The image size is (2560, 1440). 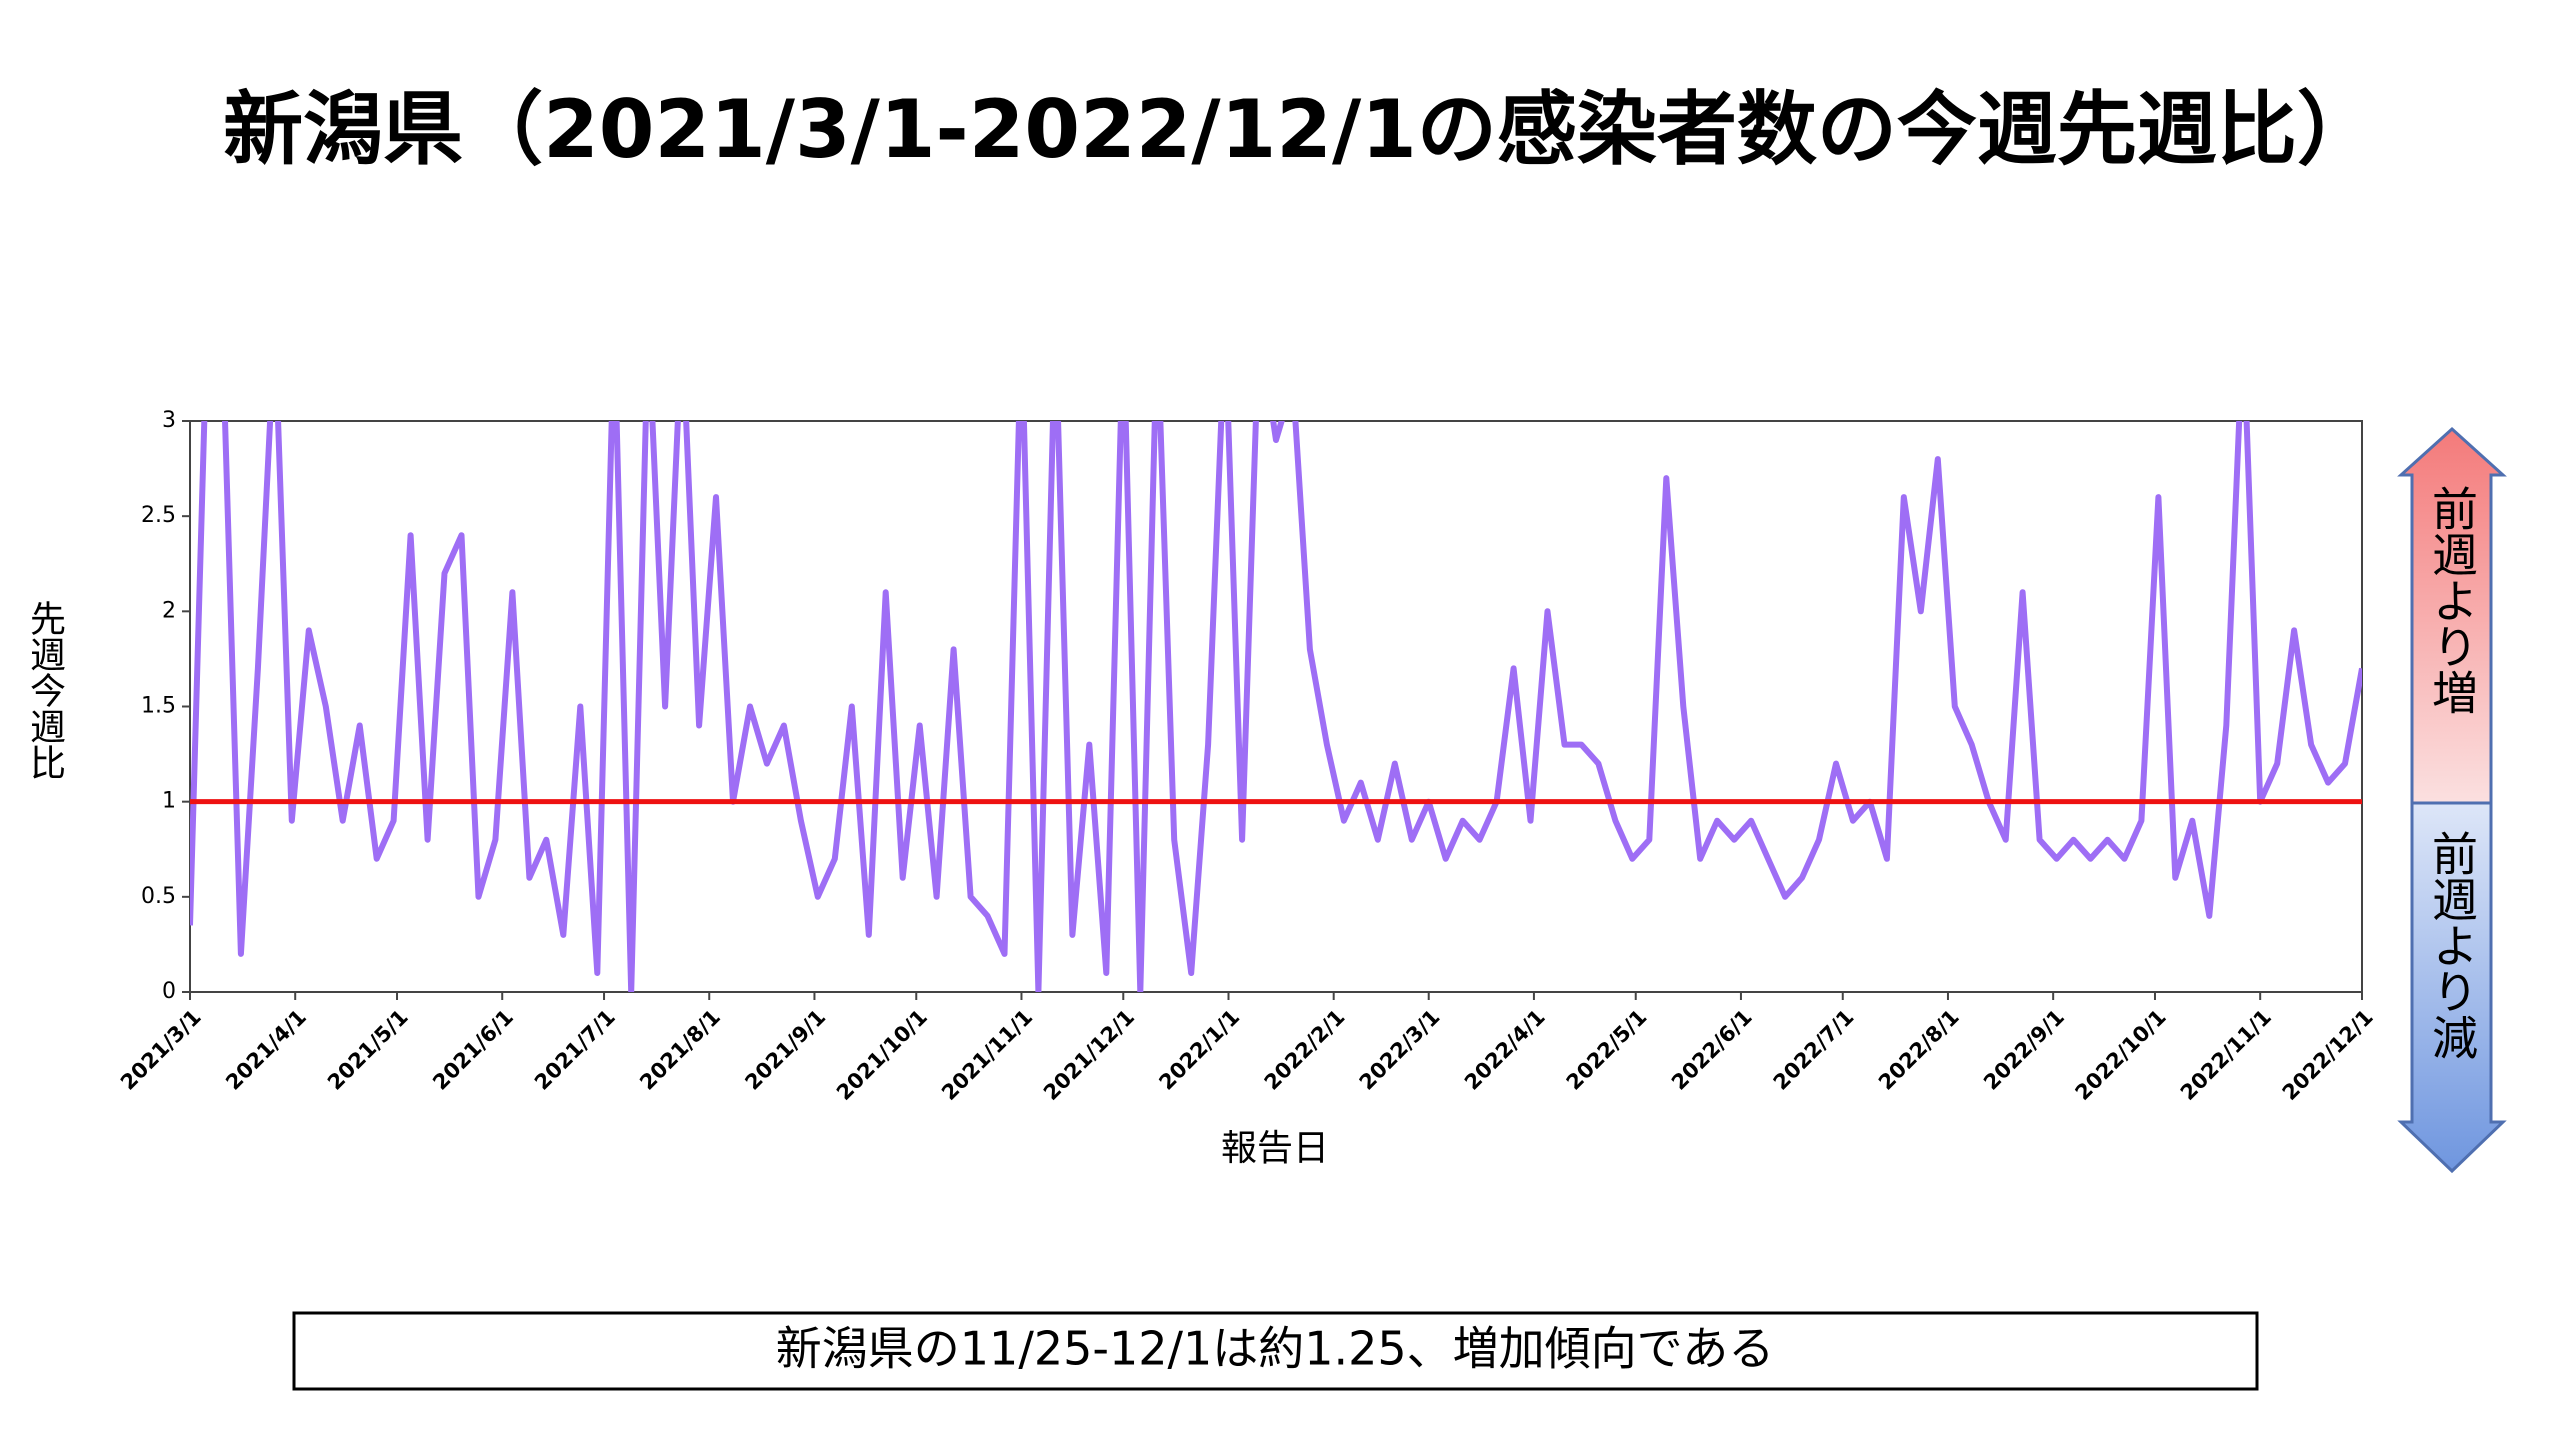 I want to click on x-tick-label: 2021/11/1, so click(x=987, y=1055).